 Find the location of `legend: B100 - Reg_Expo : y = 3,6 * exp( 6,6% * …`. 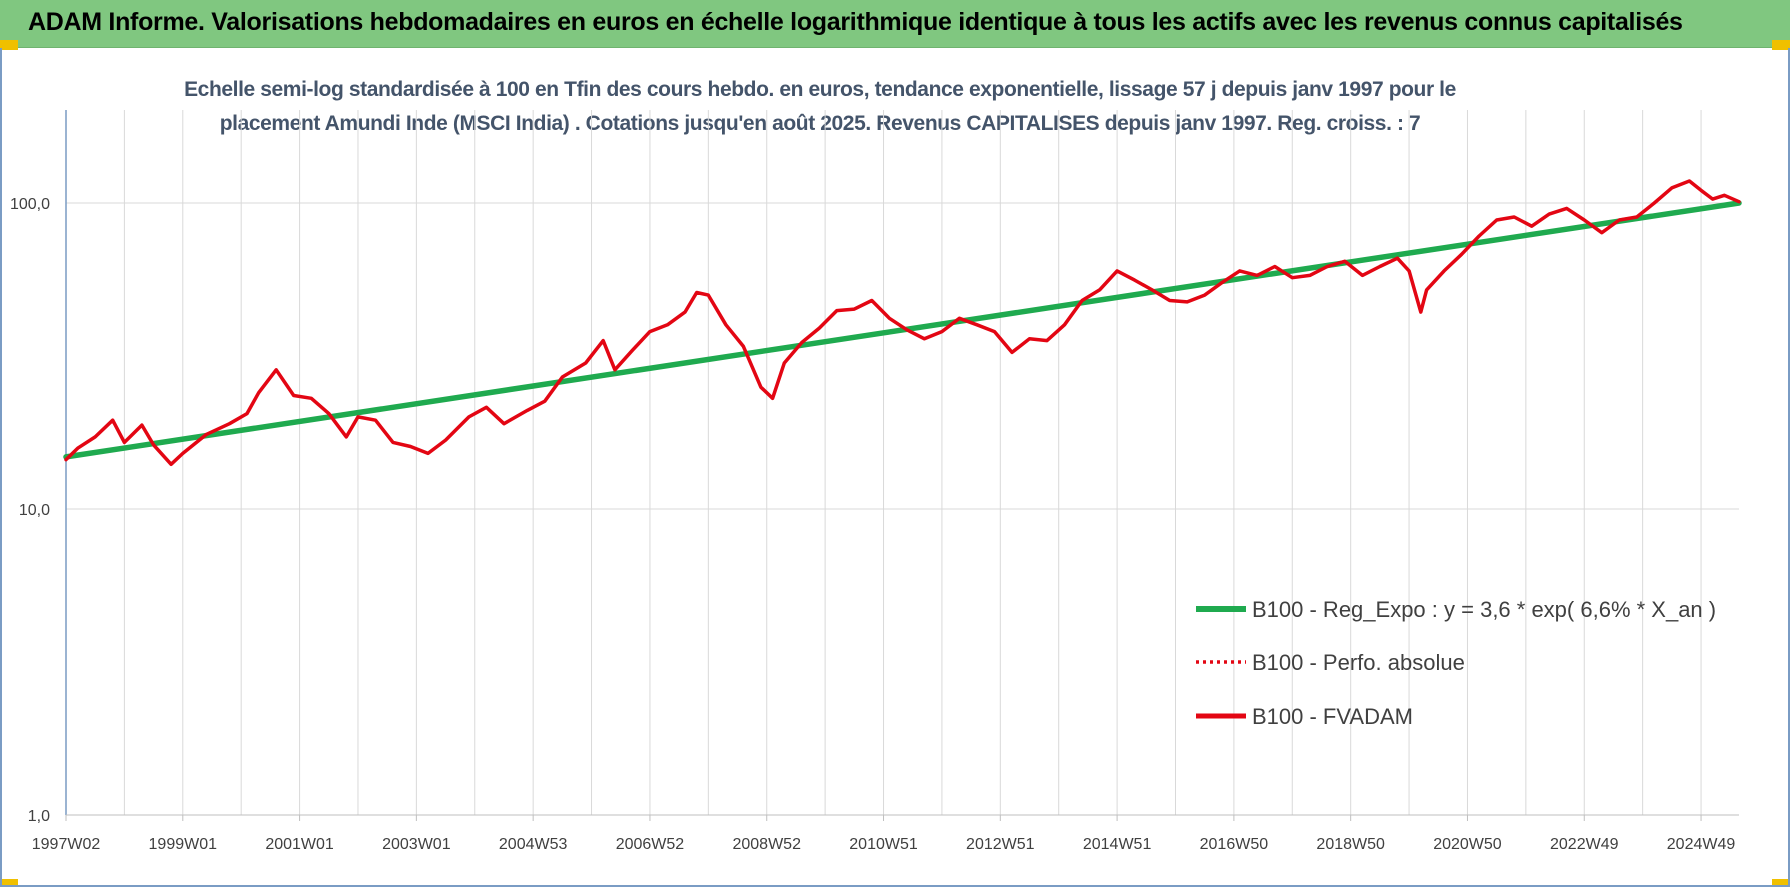

legend: B100 - Reg_Expo : y = 3,6 * exp( 6,6% * … is located at coordinates (1456, 663).